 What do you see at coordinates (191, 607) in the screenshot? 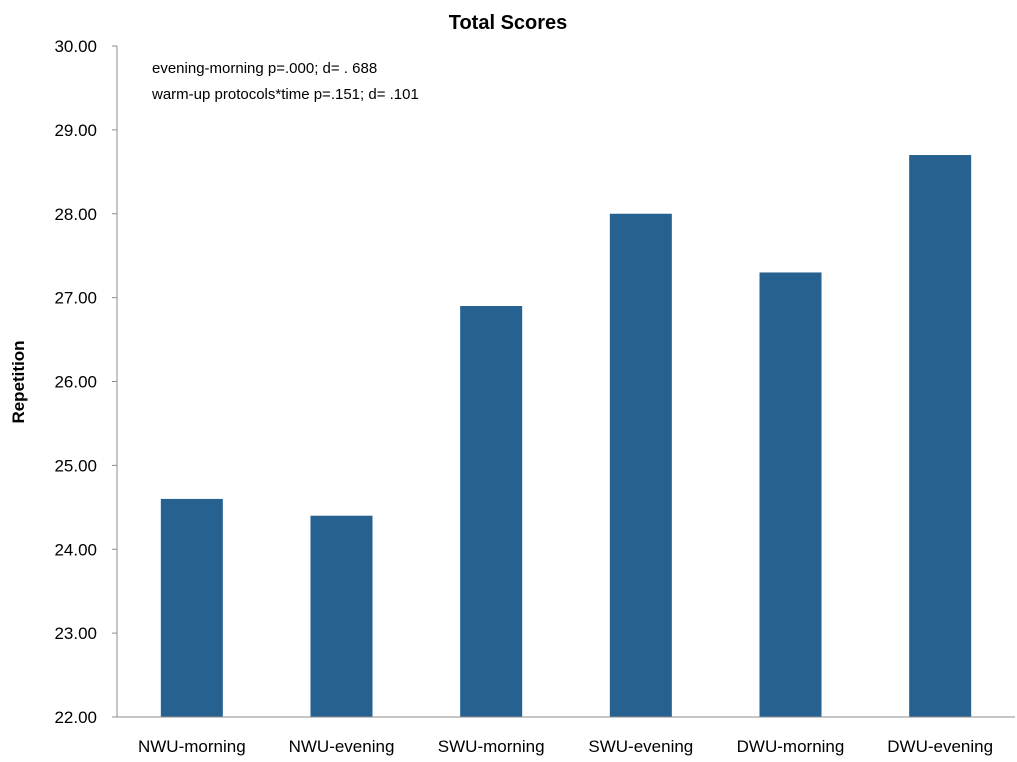
I see `bar-nwu-morning` at bounding box center [191, 607].